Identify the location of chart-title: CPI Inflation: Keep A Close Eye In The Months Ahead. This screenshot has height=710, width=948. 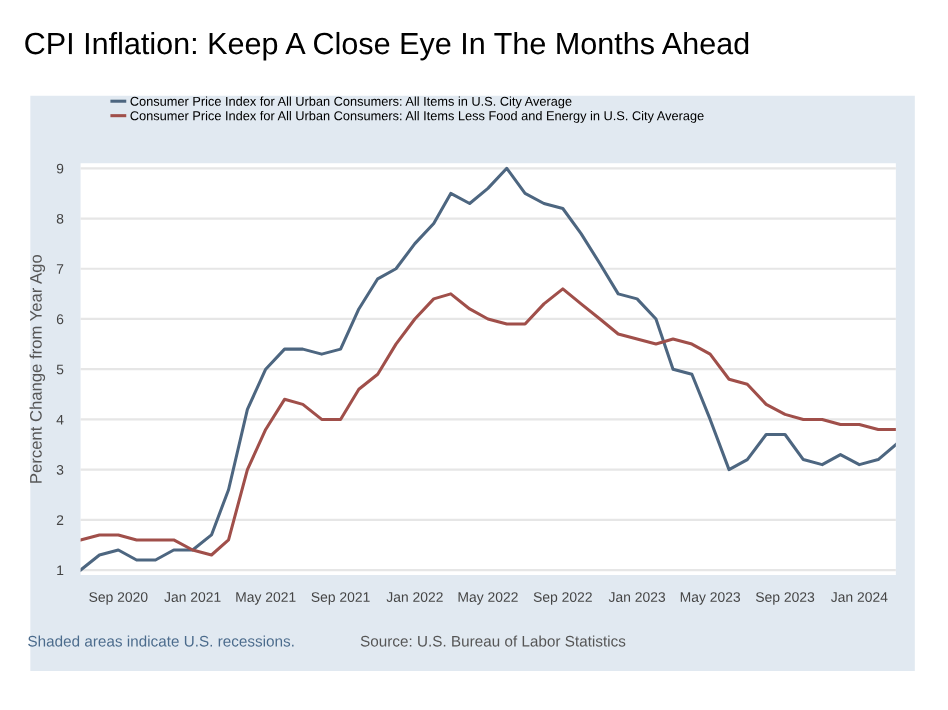
(387, 46).